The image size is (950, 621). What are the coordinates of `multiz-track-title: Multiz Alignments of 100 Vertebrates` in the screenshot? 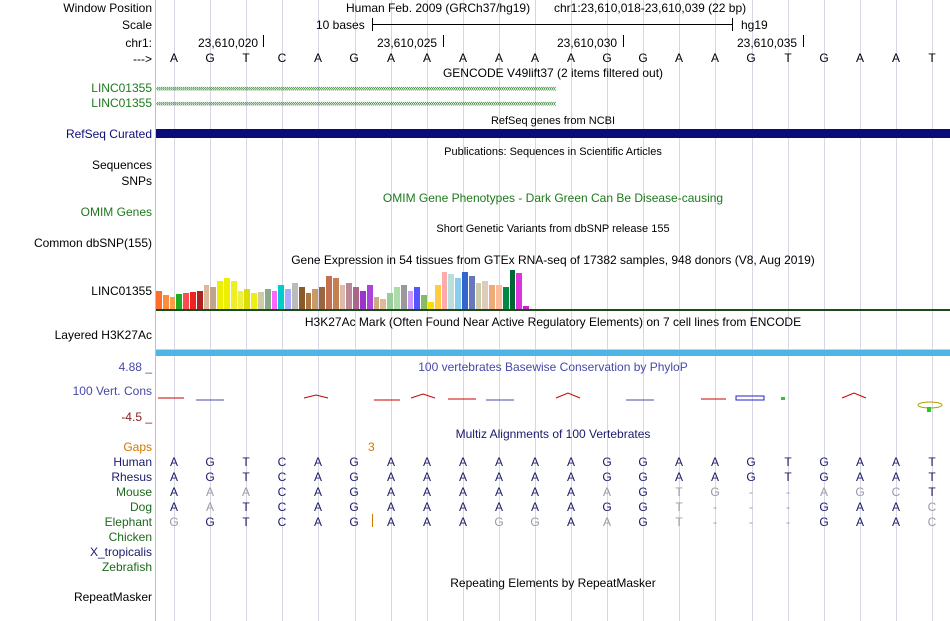 It's located at (553, 434).